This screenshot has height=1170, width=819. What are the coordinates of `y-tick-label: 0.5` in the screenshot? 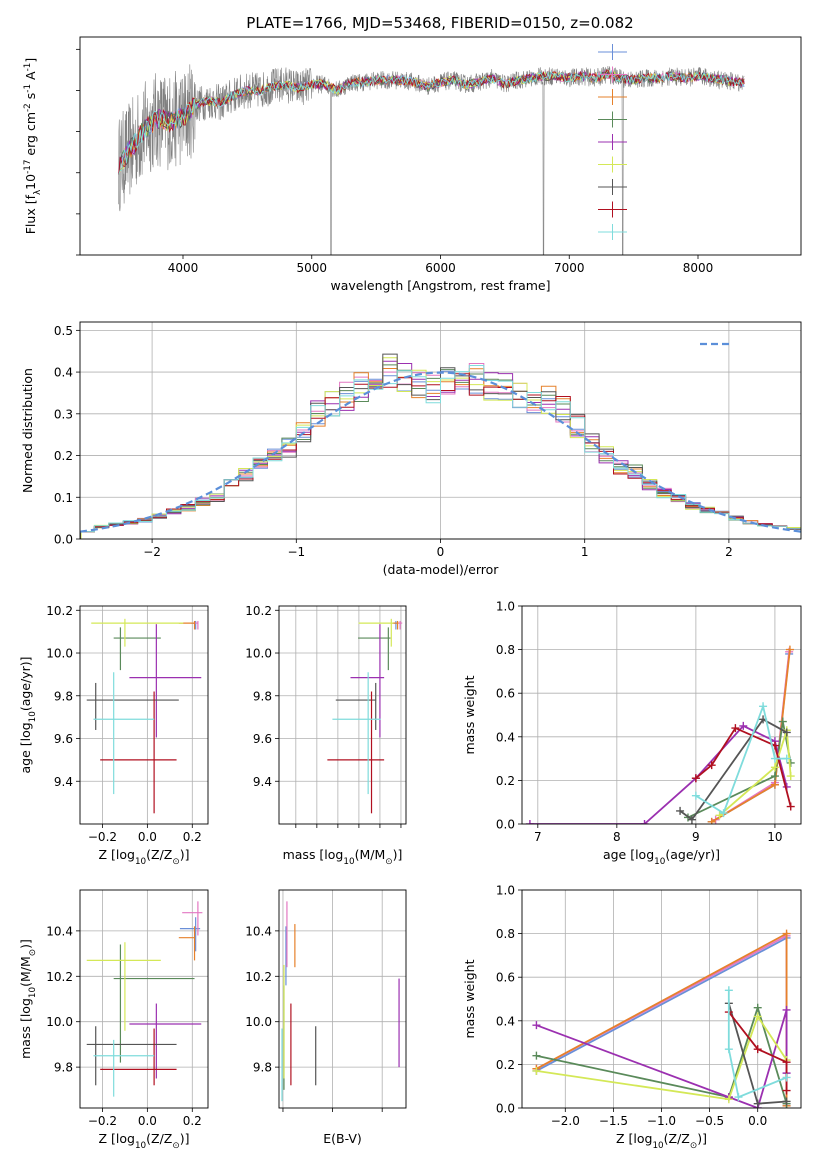 It's located at (63, 331).